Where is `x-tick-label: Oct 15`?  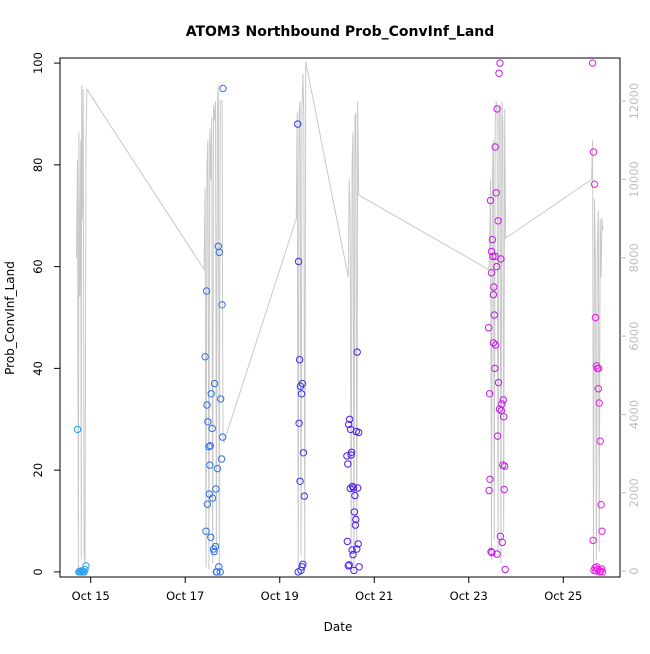 x-tick-label: Oct 15 is located at coordinates (91, 596).